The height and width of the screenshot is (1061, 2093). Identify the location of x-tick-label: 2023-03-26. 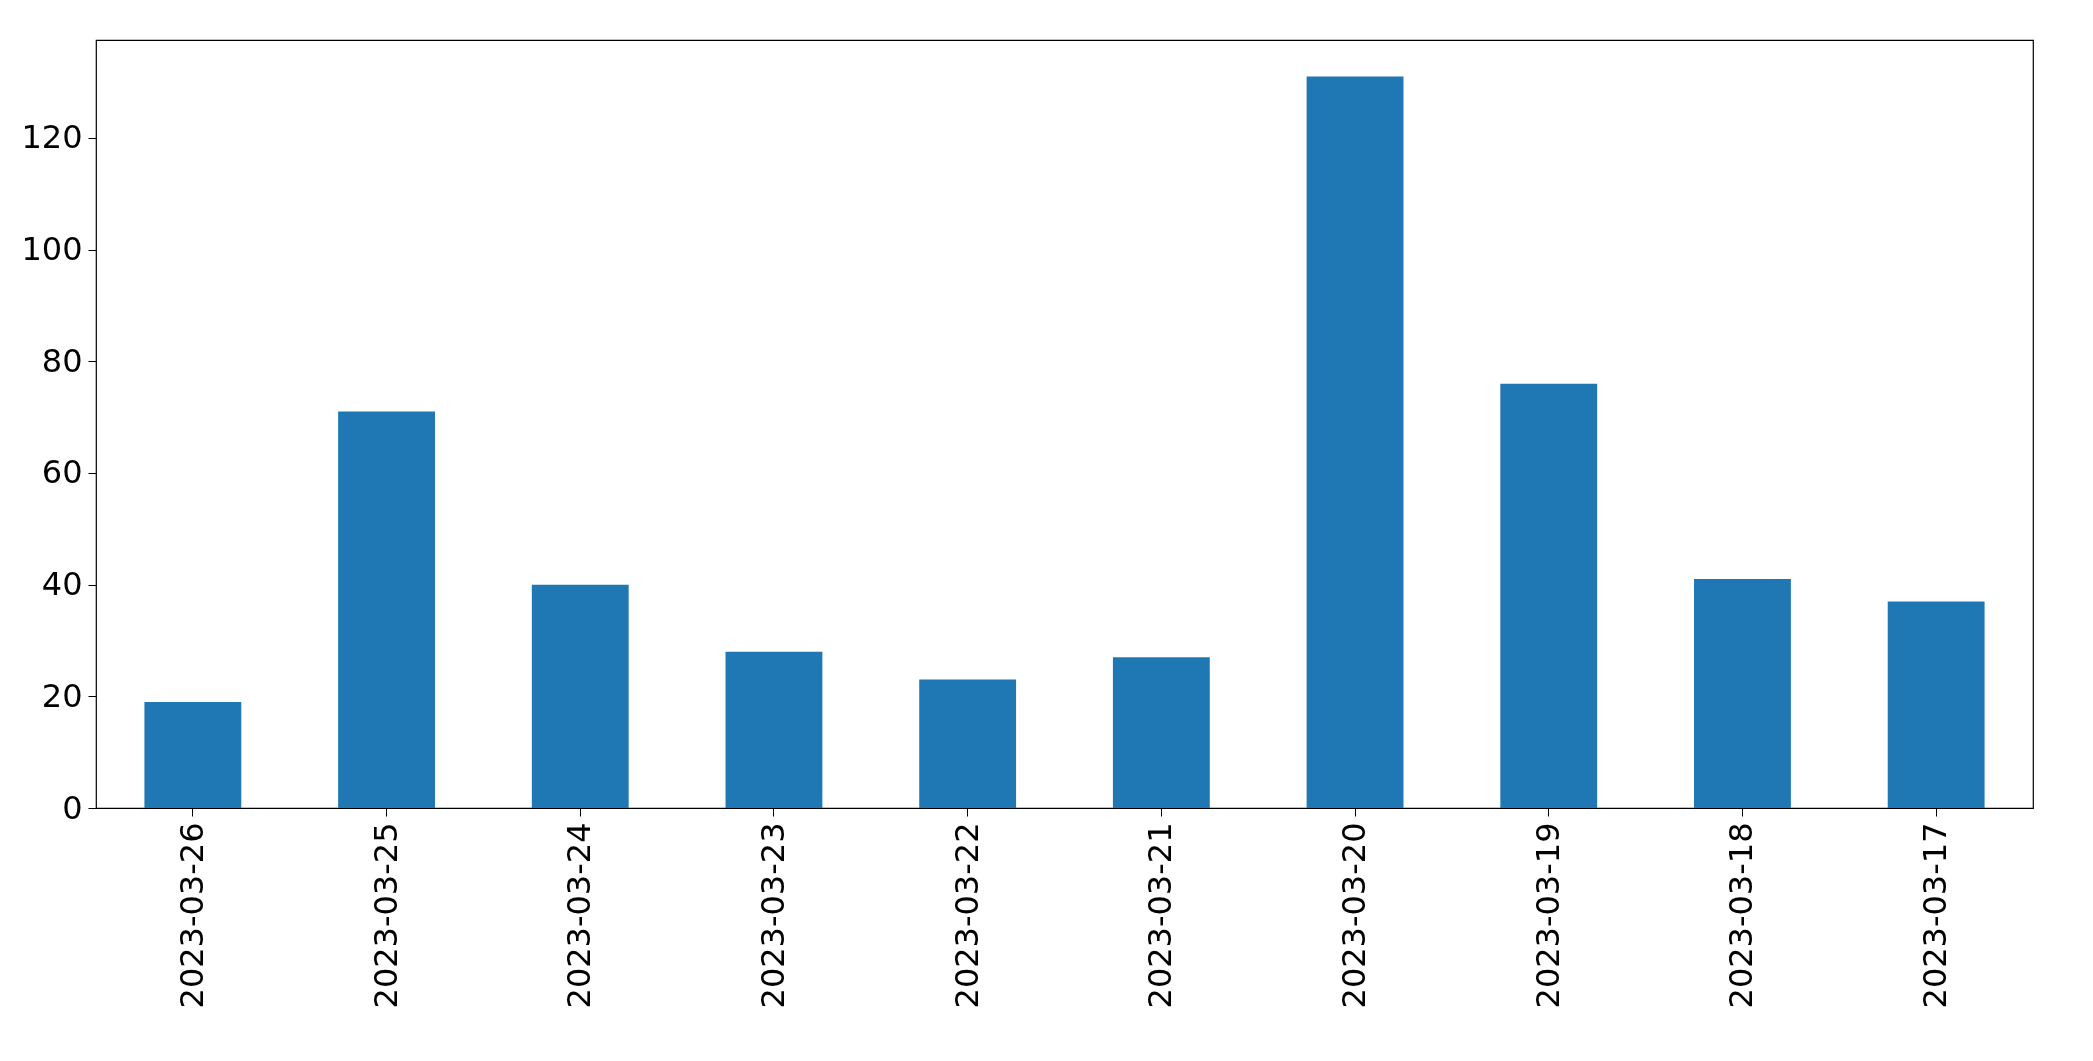
(191, 915).